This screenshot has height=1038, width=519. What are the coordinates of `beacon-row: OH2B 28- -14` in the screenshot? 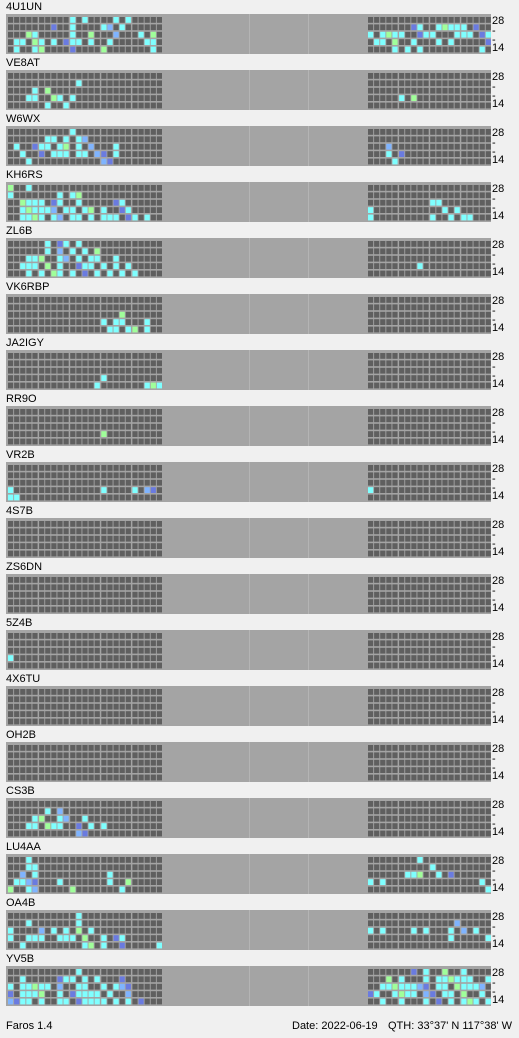 It's located at (259, 756).